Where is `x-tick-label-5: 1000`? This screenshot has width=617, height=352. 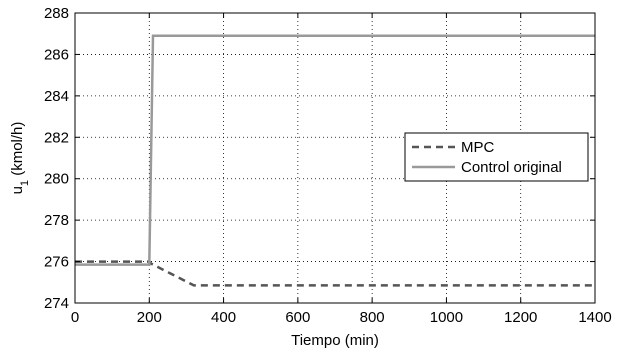 x-tick-label-5: 1000 is located at coordinates (446, 317).